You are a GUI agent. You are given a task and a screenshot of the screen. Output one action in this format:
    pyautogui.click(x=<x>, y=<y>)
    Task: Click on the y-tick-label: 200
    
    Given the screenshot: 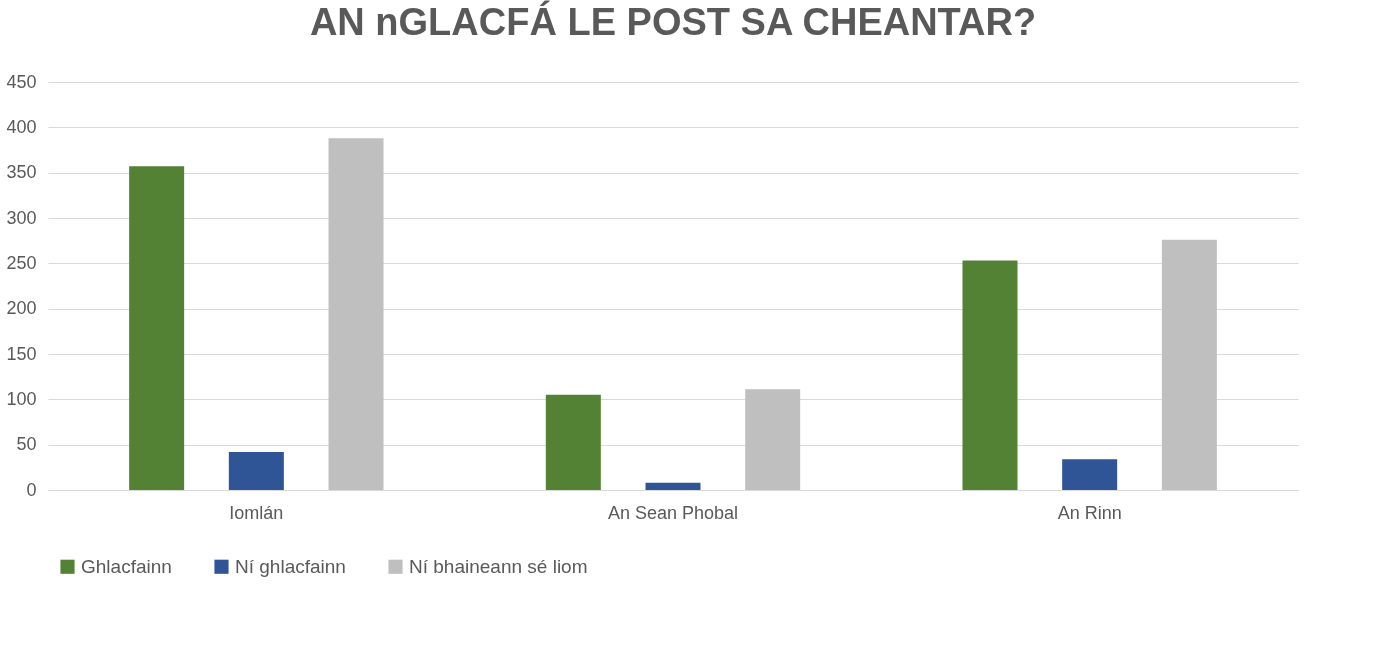 What is the action you would take?
    pyautogui.click(x=21, y=308)
    